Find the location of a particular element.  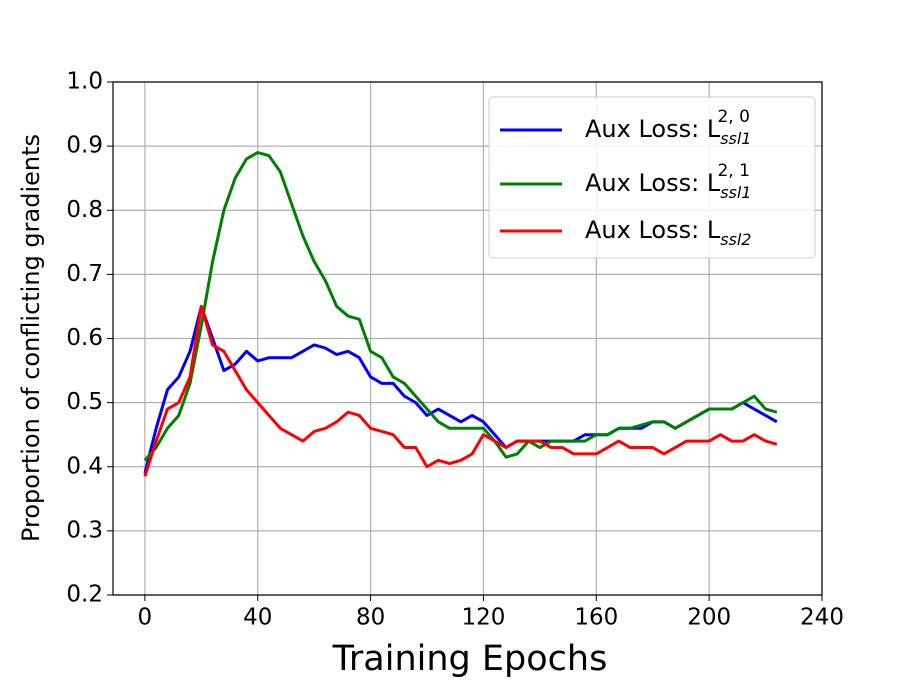

x-axis-label: Training Epochs is located at coordinates (470, 659).